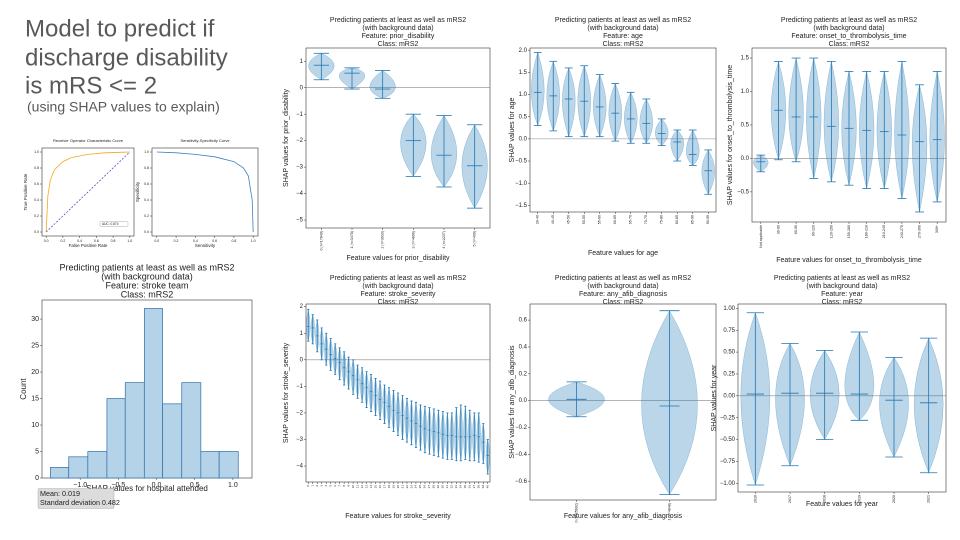 This screenshot has width=960, height=540. What do you see at coordinates (35, 345) in the screenshot?
I see `y-tick-label: 25` at bounding box center [35, 345].